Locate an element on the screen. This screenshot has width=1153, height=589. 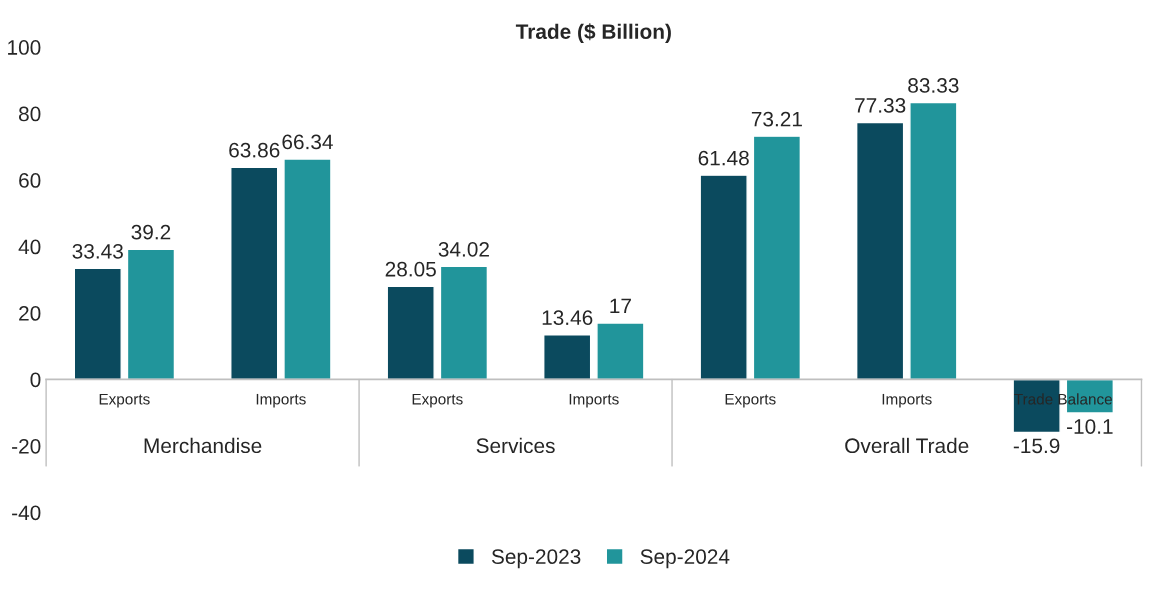
data-label: -10.1 is located at coordinates (1090, 426).